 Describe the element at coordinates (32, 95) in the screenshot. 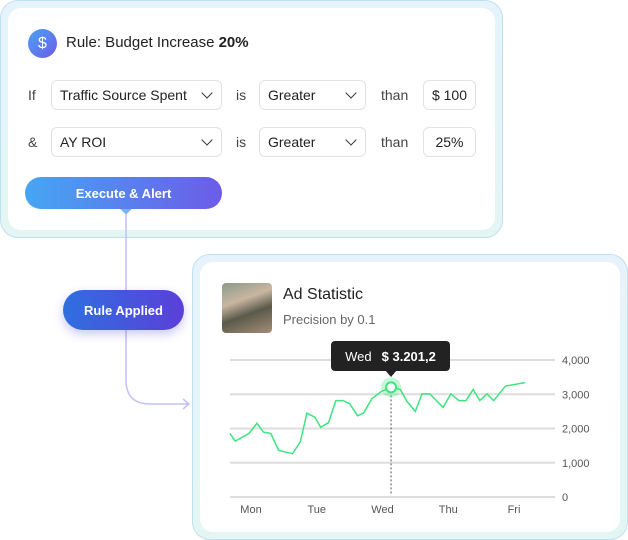

I see `condition-connector: If` at that location.